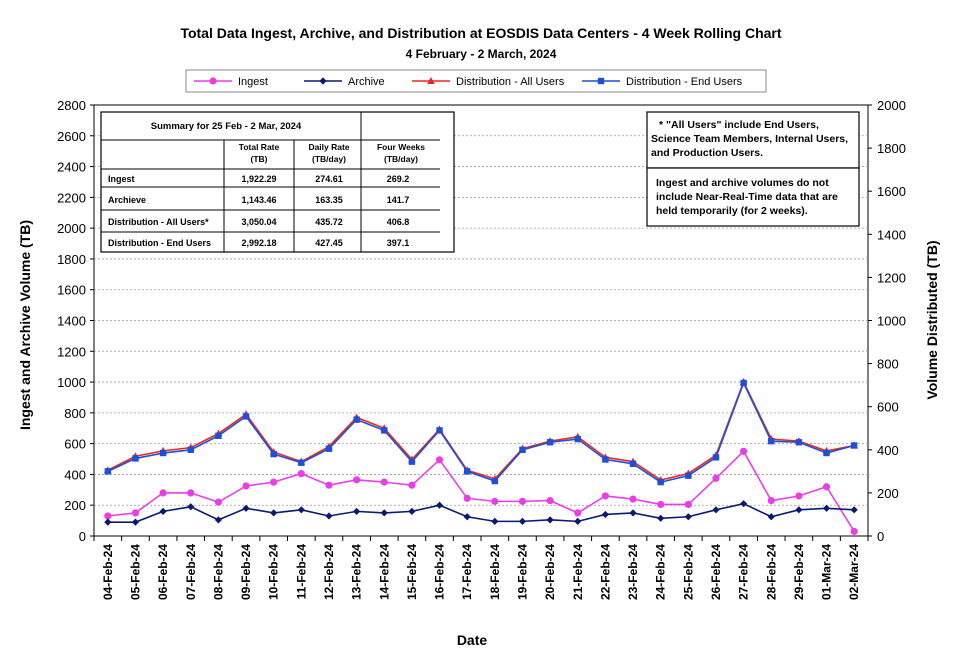 This screenshot has width=955, height=672. What do you see at coordinates (159, 243) in the screenshot?
I see `table-row-label: Distribution - End Users` at bounding box center [159, 243].